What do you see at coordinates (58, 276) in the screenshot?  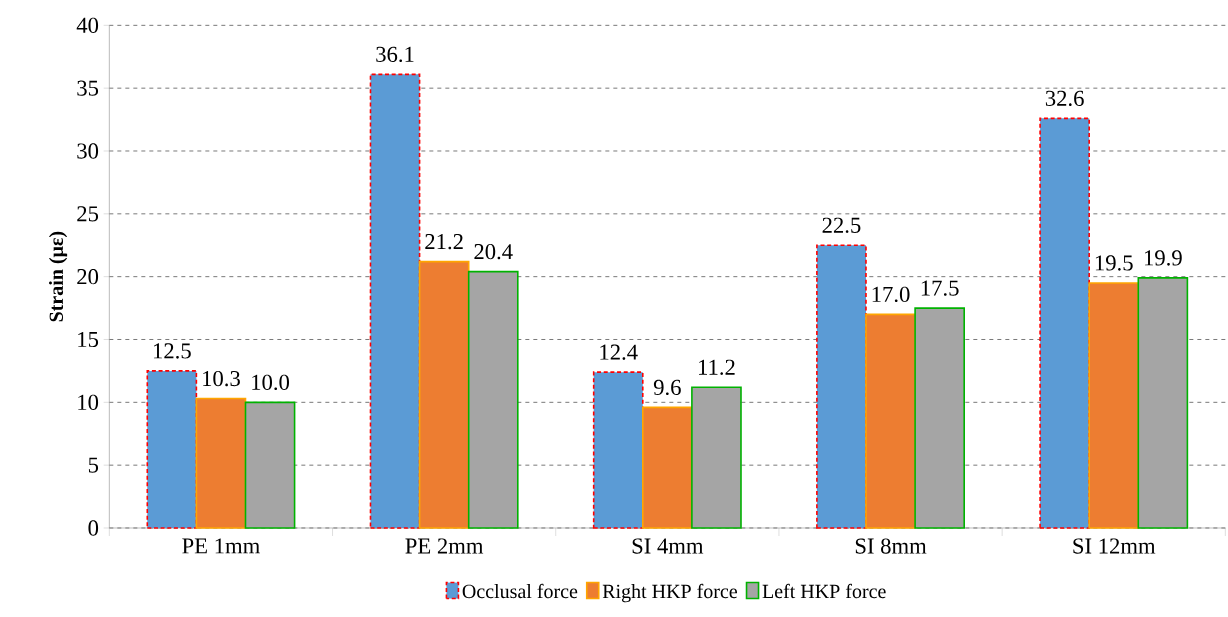 I see `y-axis-title: Strain (με)` at bounding box center [58, 276].